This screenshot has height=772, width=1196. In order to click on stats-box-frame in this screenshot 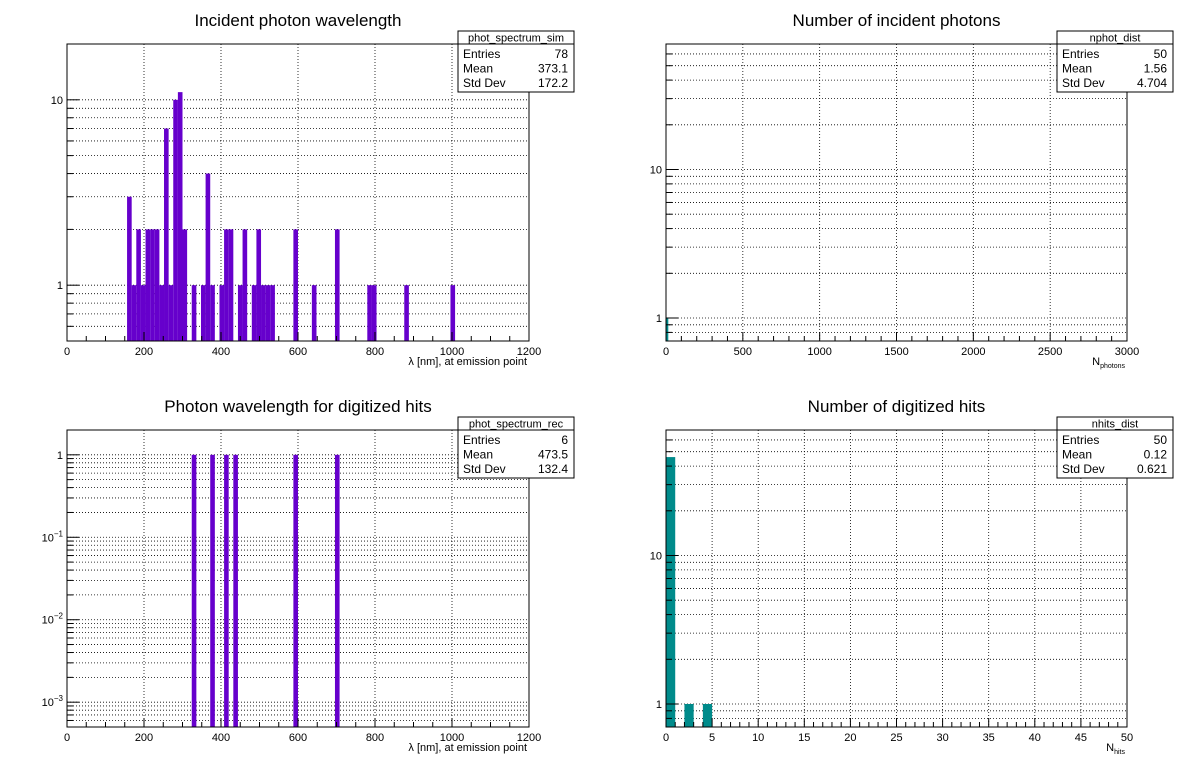, I will do `click(516, 447)`.